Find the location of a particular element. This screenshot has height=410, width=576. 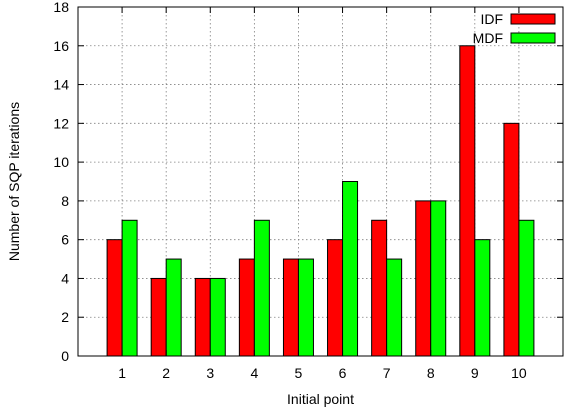

y-tick-label: 0 is located at coordinates (65, 356).